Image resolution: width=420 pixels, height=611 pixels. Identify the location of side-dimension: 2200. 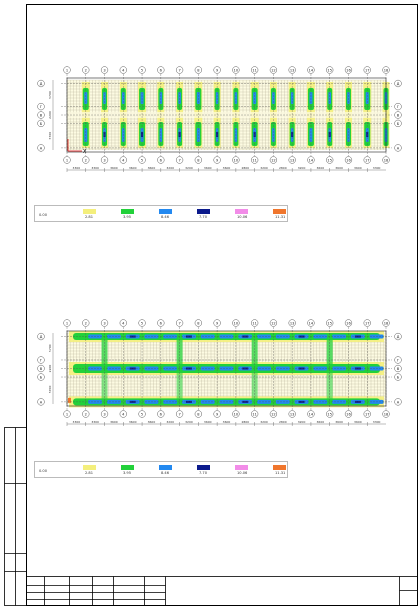
(50, 369).